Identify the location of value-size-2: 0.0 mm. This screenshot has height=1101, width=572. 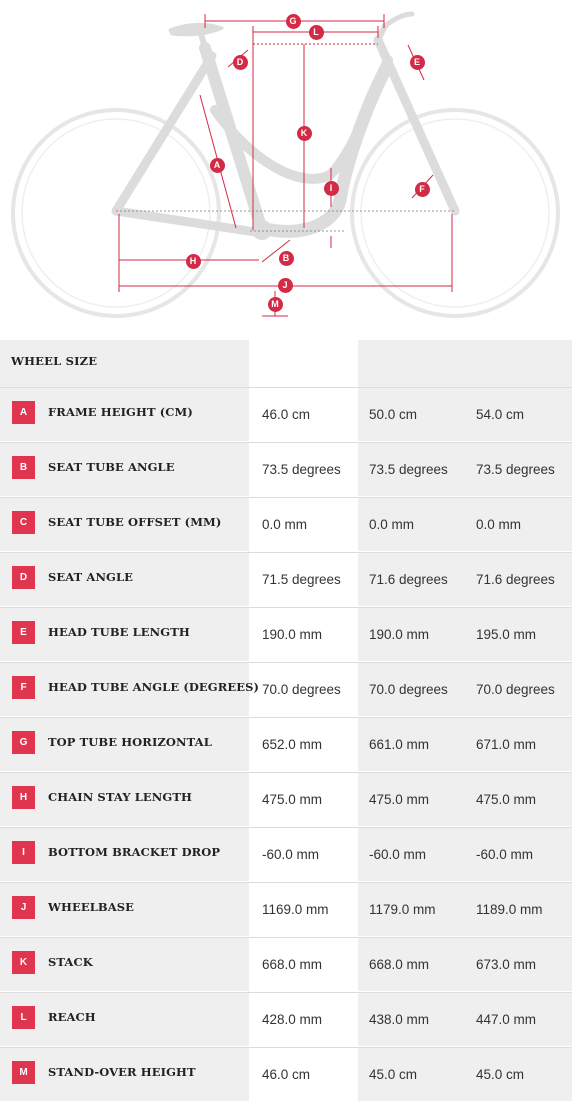
(392, 524).